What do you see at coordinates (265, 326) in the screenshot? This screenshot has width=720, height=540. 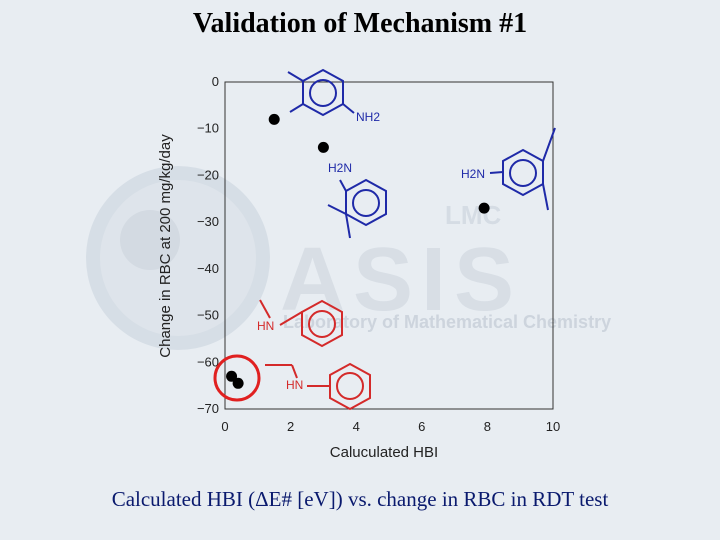 I see `structure-label-hn-1: HN` at bounding box center [265, 326].